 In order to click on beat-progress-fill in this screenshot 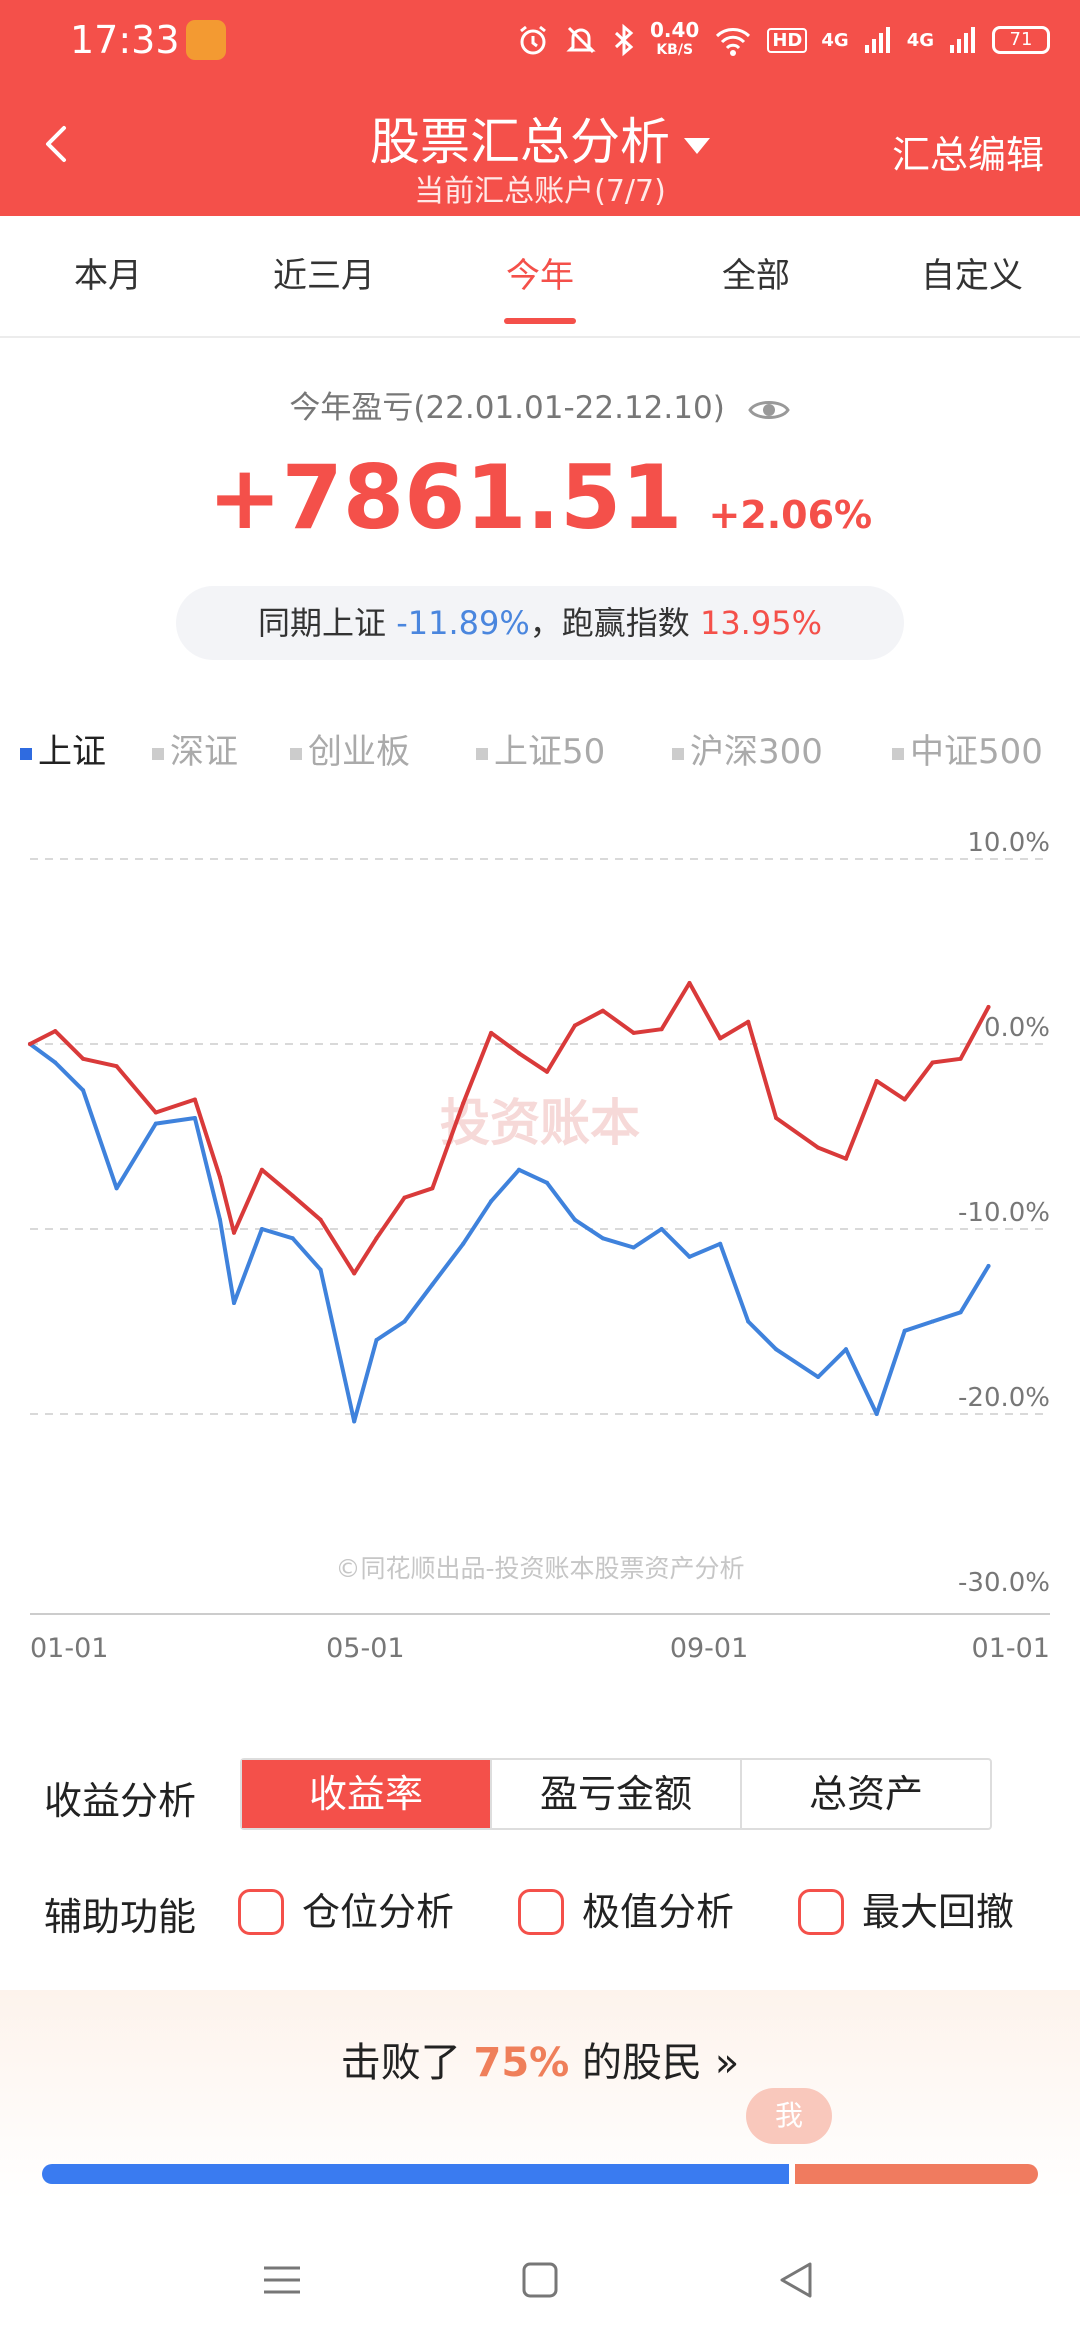, I will do `click(415, 2174)`.